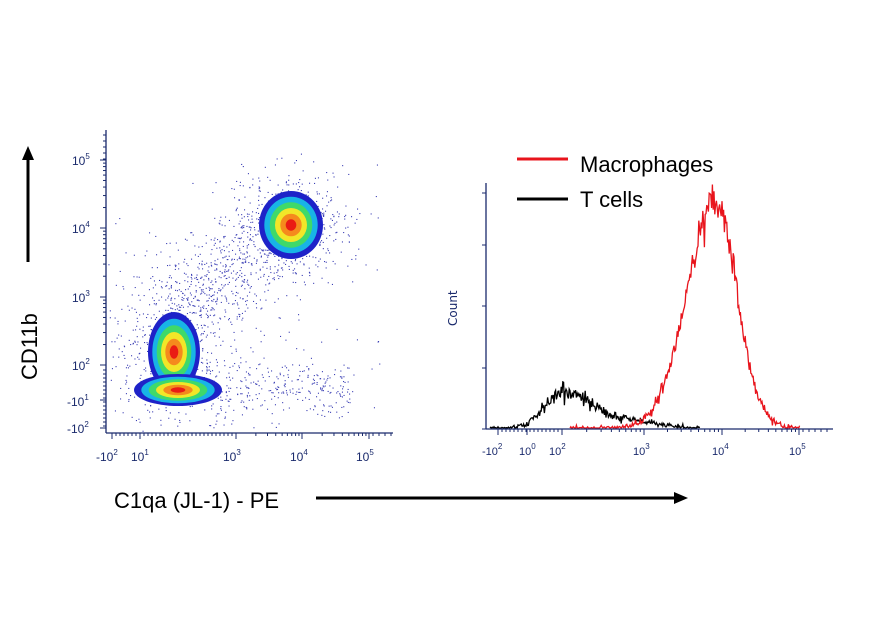  Describe the element at coordinates (291, 225) in the screenshot. I see `density-contour` at that location.